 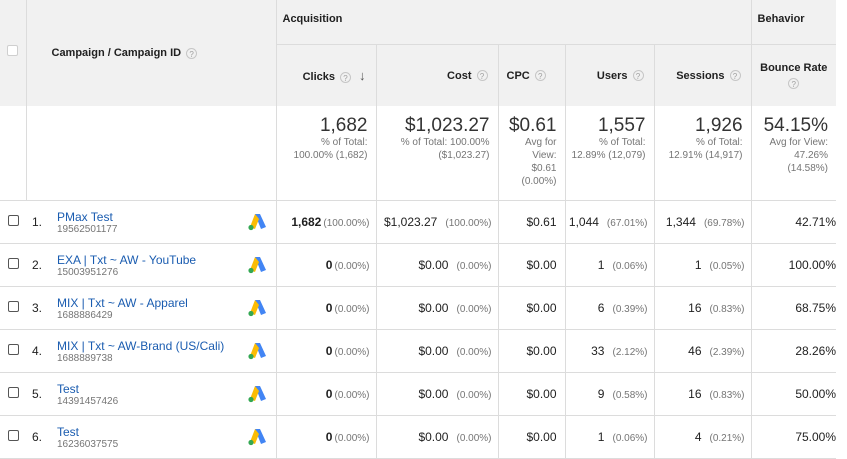 What do you see at coordinates (37, 394) in the screenshot?
I see `row-index: 5.` at bounding box center [37, 394].